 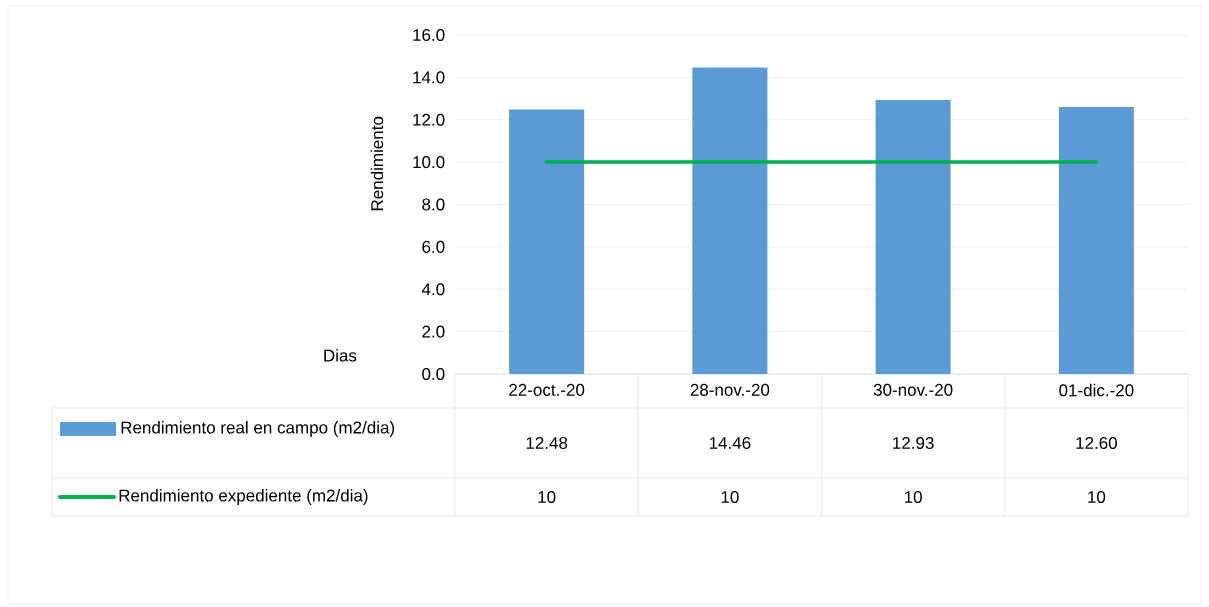 What do you see at coordinates (547, 389) in the screenshot?
I see `x-tick-label: 22-oct.-20` at bounding box center [547, 389].